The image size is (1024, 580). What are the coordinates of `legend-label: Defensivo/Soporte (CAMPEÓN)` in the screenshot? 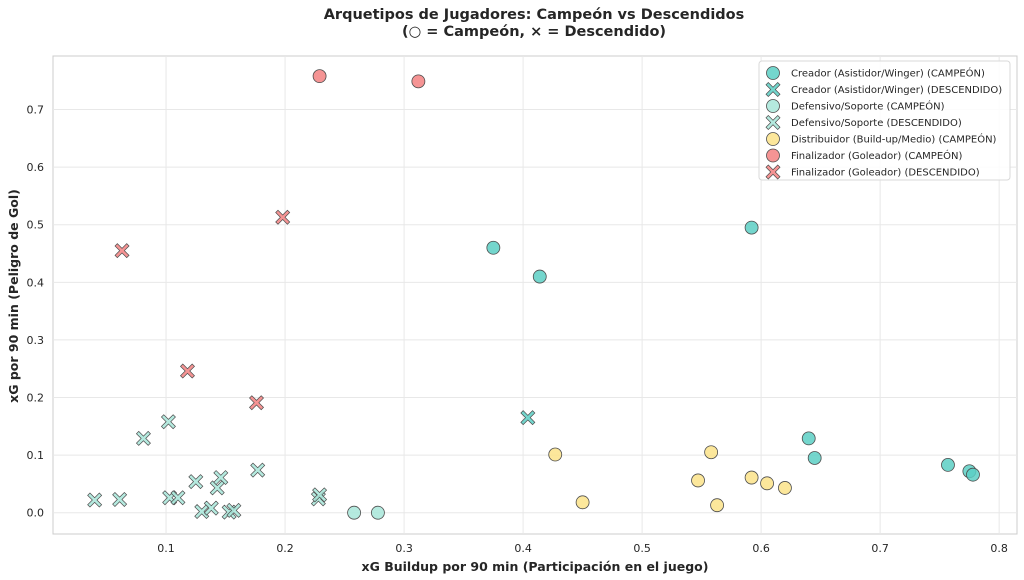 It's located at (868, 106).